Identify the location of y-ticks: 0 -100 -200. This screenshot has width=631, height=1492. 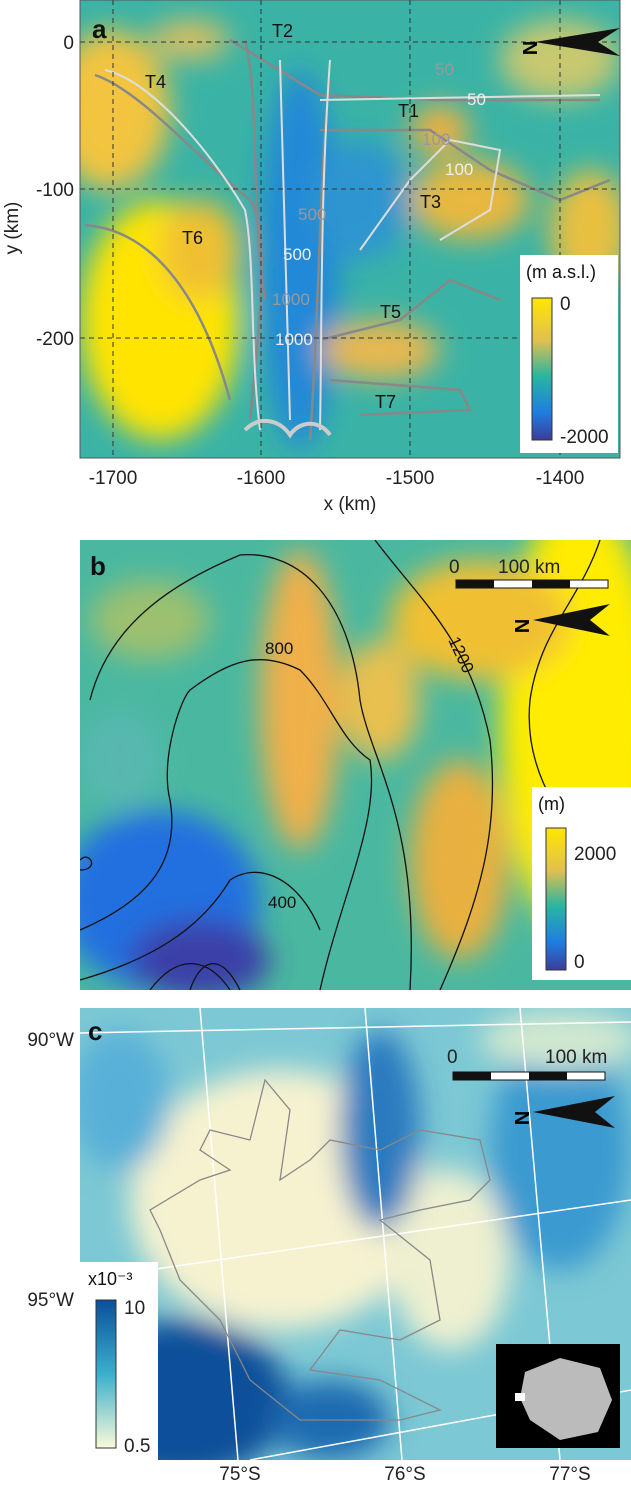
(55, 191).